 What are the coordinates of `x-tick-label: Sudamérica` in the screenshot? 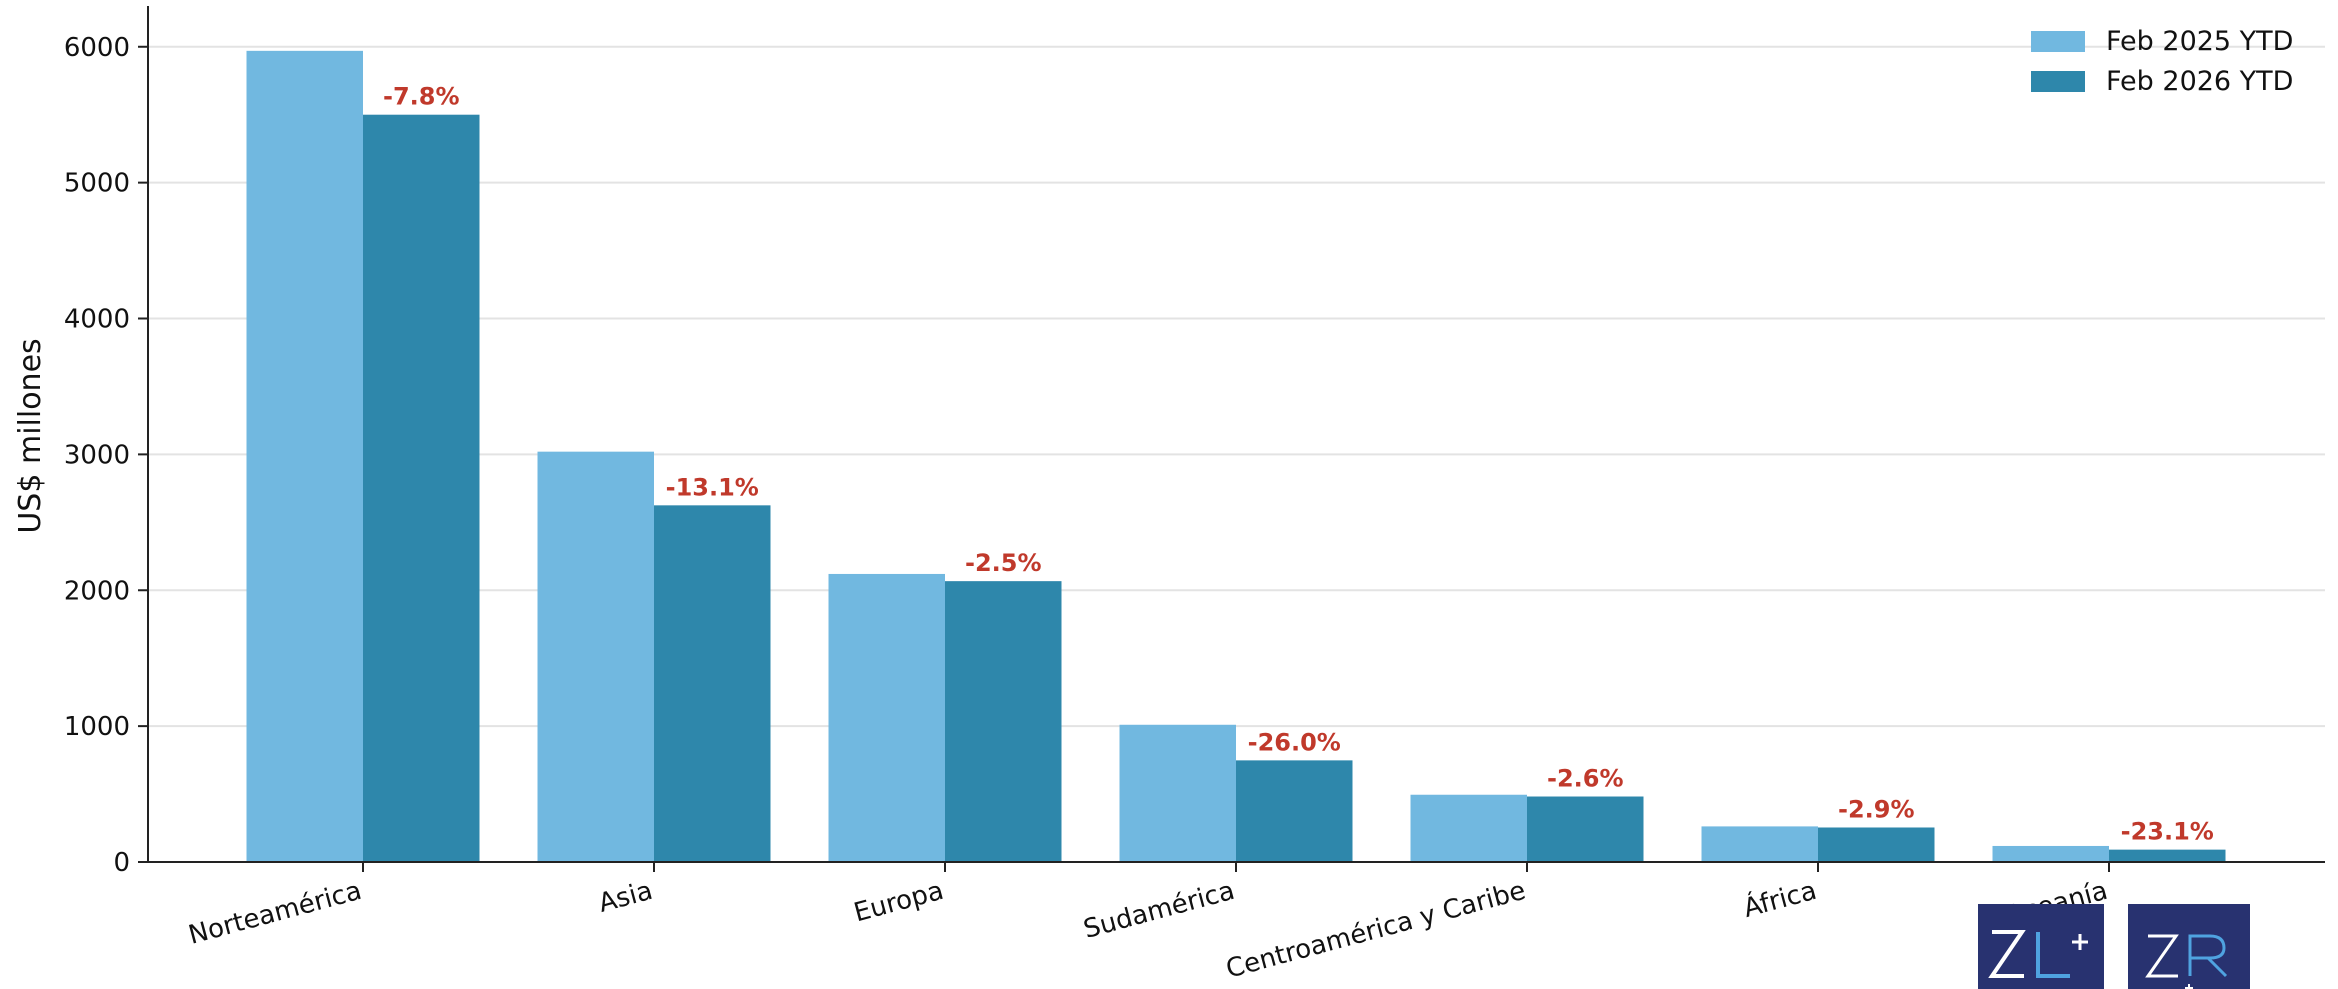 It's located at (1158, 910).